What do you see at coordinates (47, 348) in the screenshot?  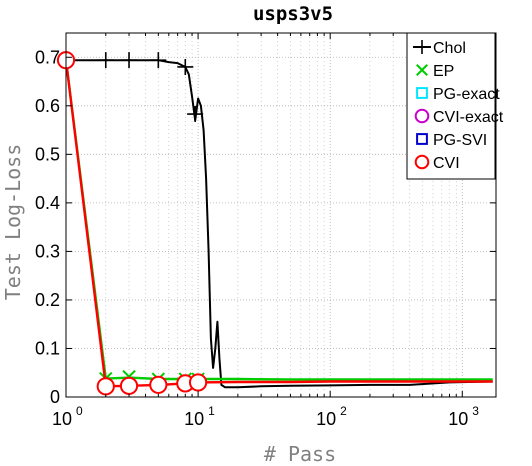 I see `y-tick-label: 0.1` at bounding box center [47, 348].